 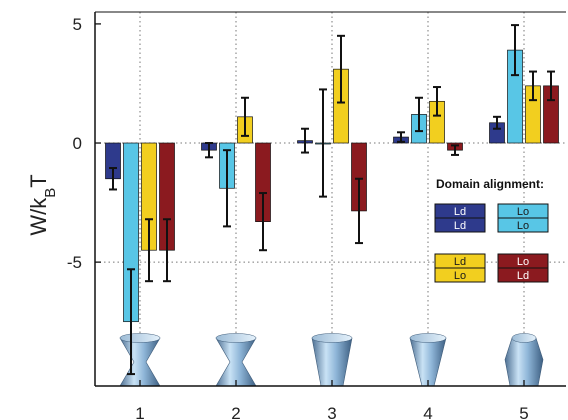 What do you see at coordinates (331, 412) in the screenshot?
I see `x-tick-label: 3` at bounding box center [331, 412].